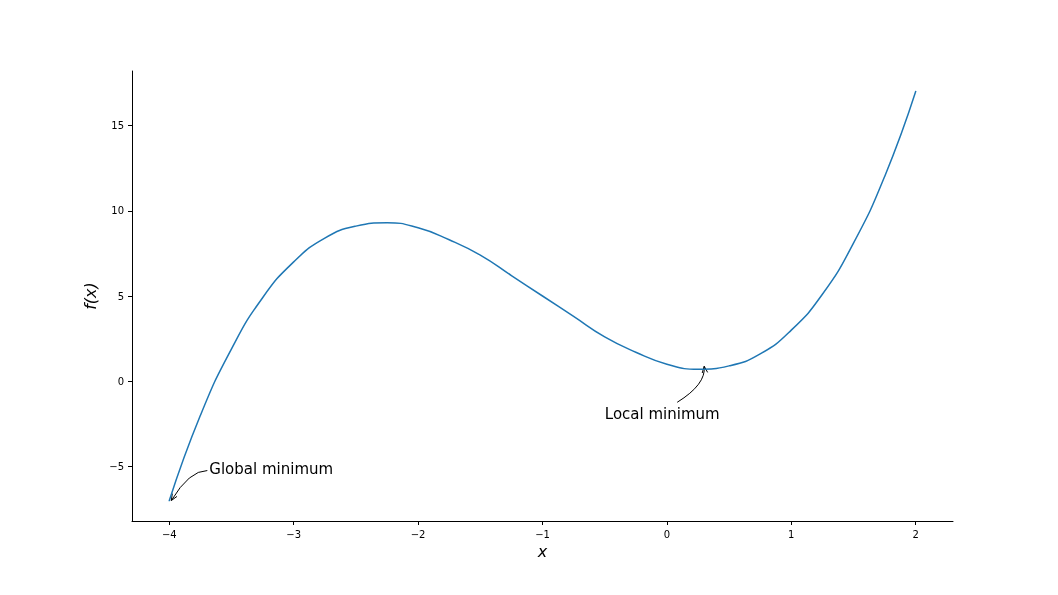 This screenshot has height=595, width=1058. Describe the element at coordinates (915, 534) in the screenshot. I see `x-tick-label: 2` at that location.